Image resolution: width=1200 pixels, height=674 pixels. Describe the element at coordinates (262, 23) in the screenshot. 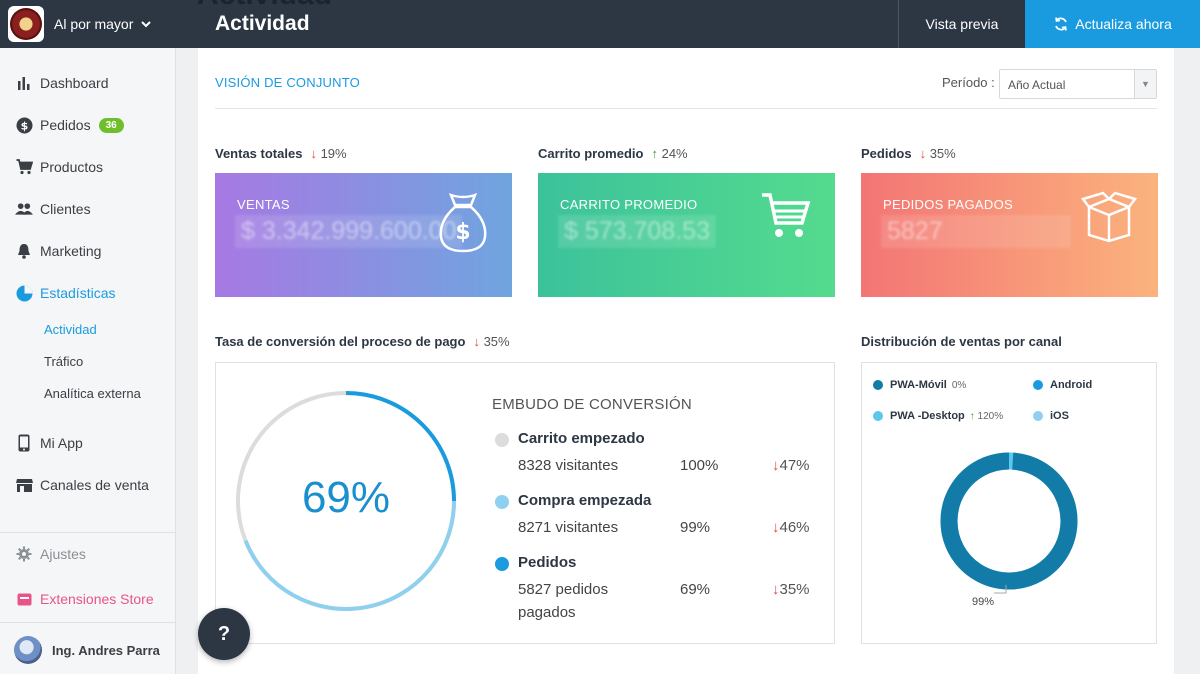

I see `page-title: Actividad` at that location.